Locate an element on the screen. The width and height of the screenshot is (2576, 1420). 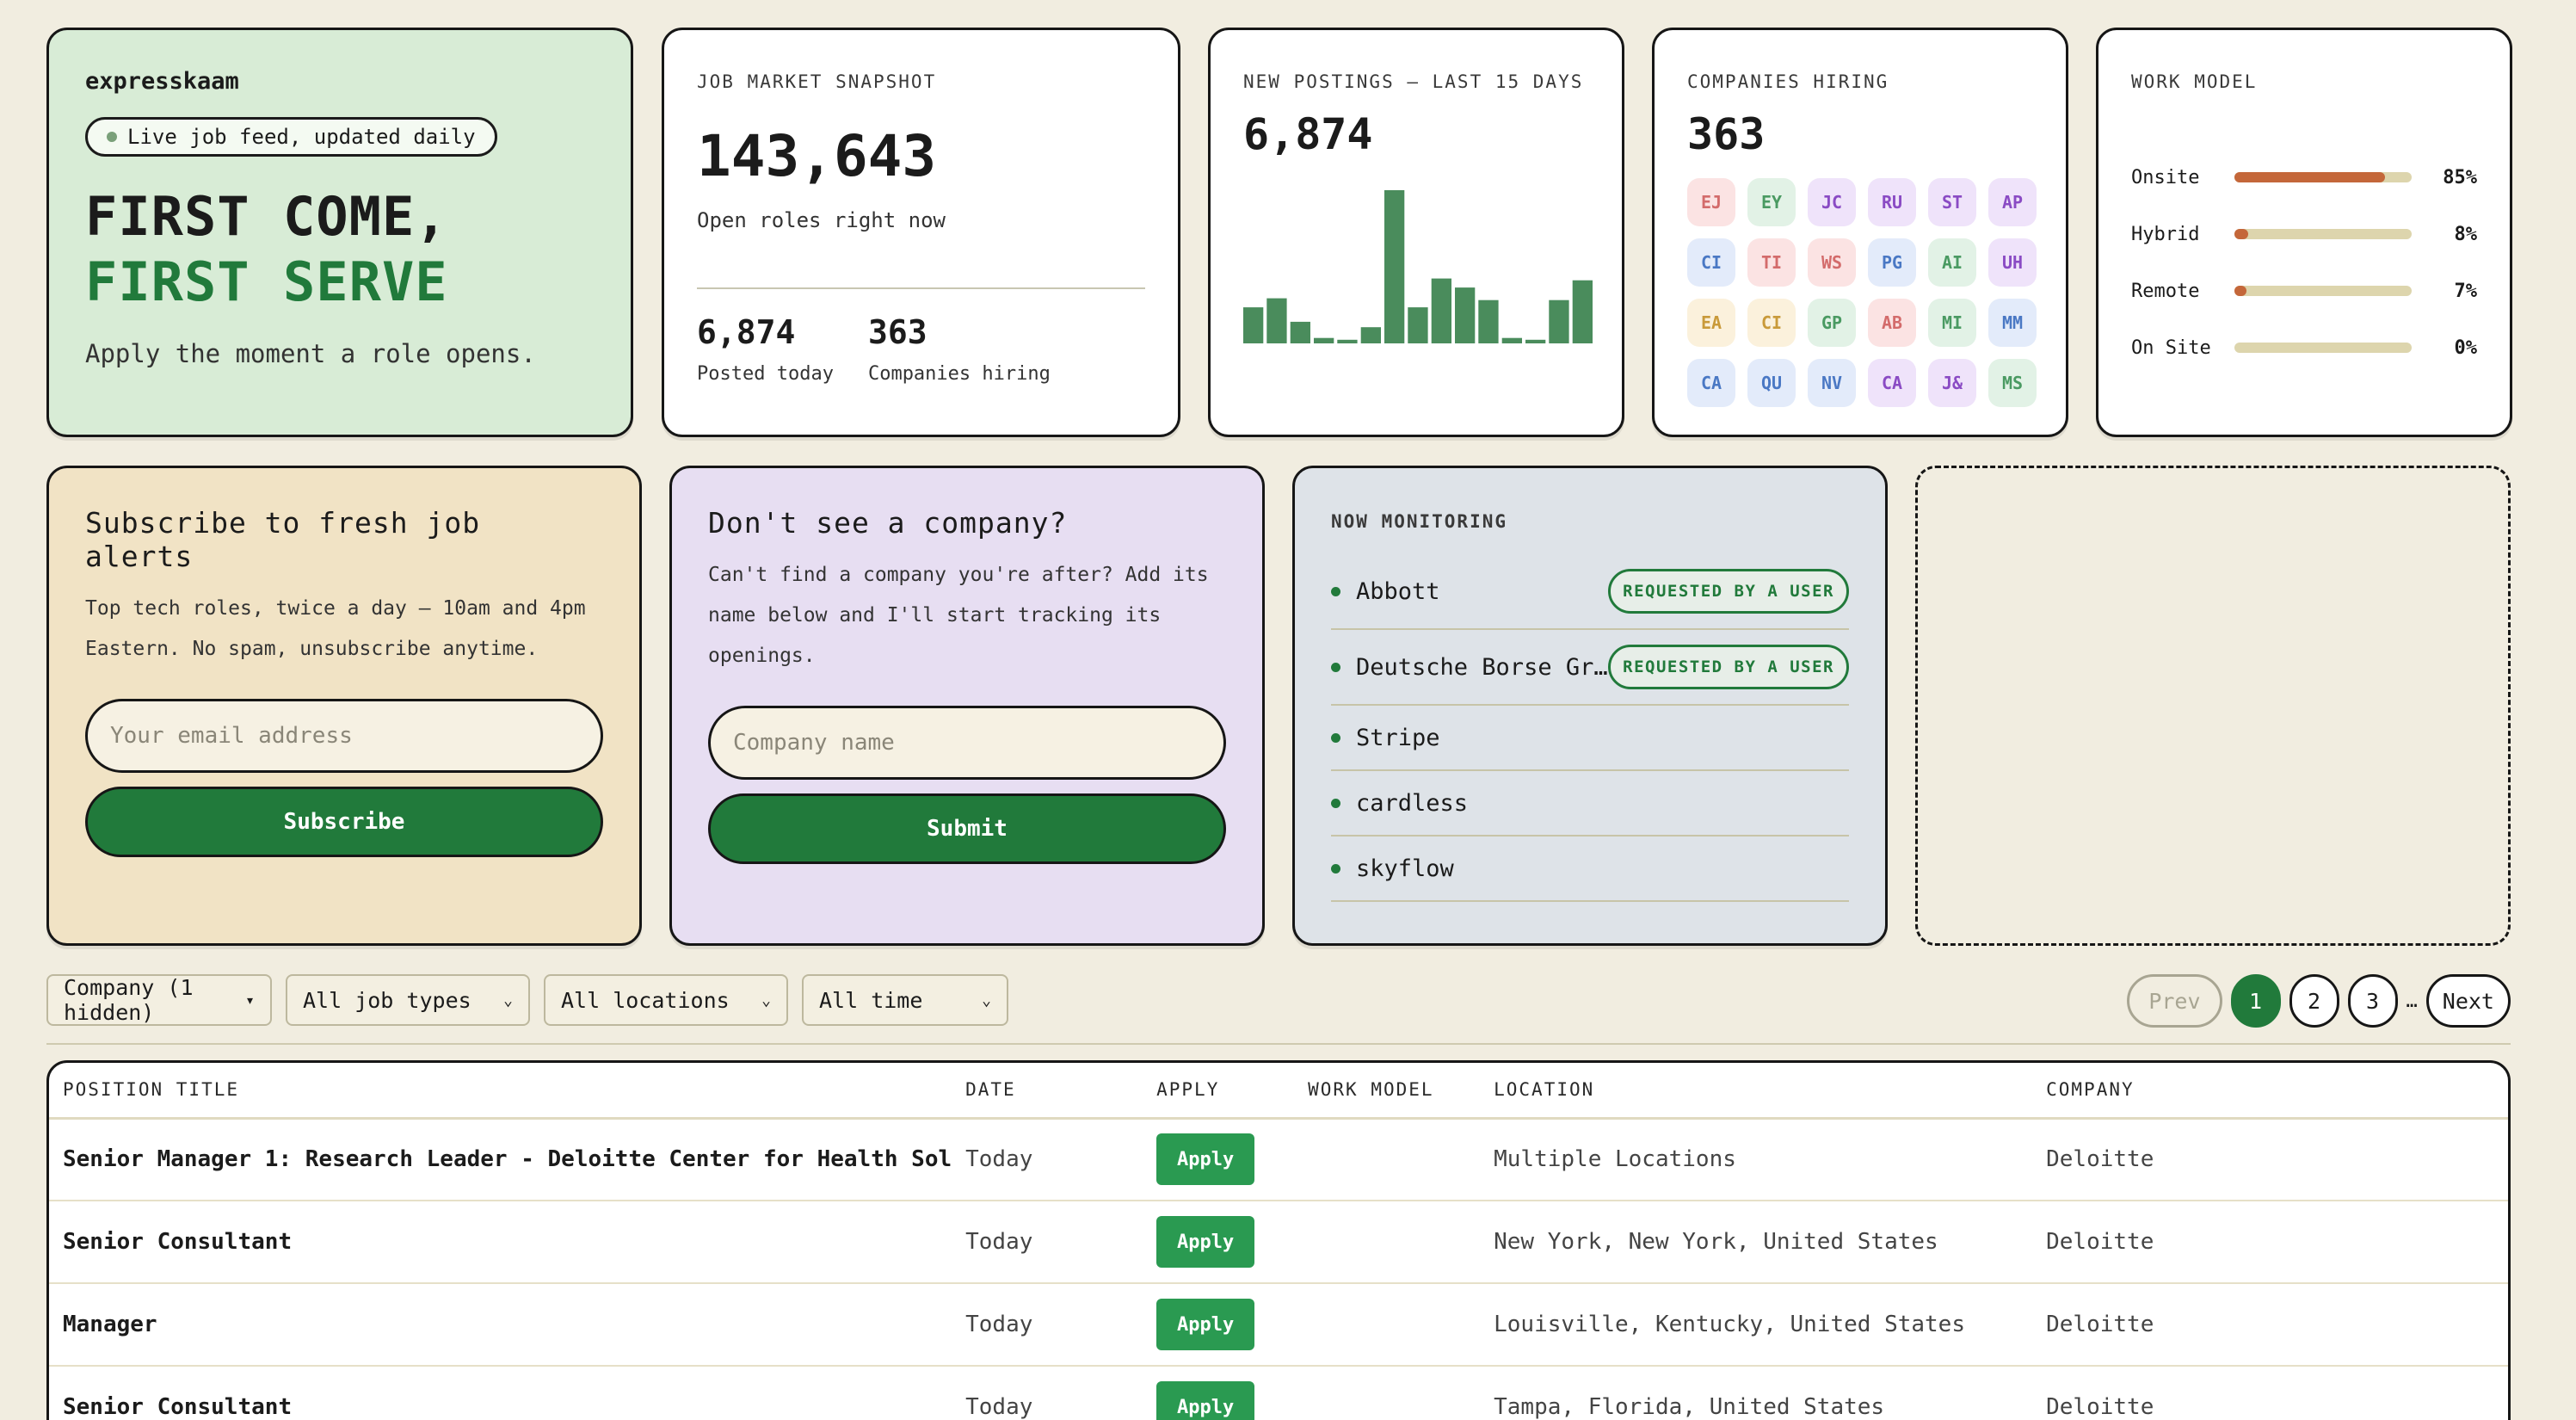
company-chip: TI is located at coordinates (1771, 262).